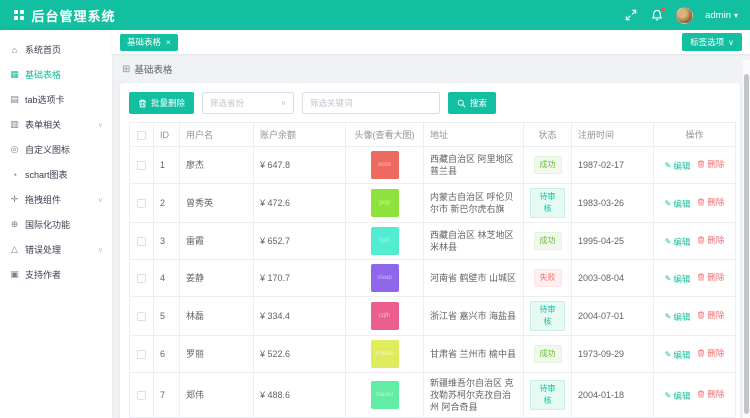 This screenshot has height=418, width=750. Describe the element at coordinates (299, 395) in the screenshot. I see `cell-balance: ¥ 488.6` at that location.